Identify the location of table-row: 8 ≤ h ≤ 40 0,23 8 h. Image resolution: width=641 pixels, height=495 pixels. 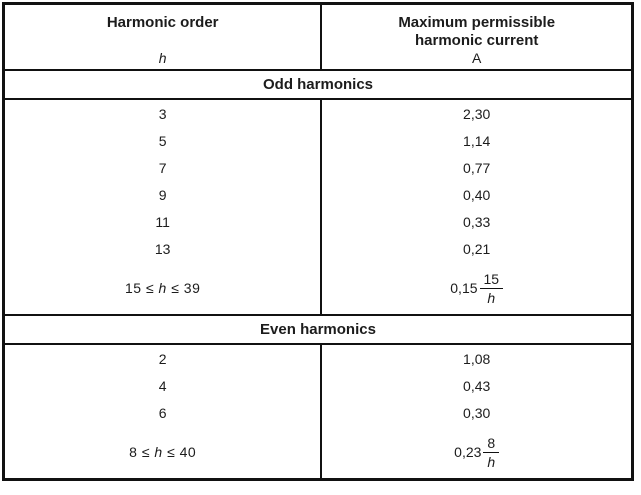
(318, 452).